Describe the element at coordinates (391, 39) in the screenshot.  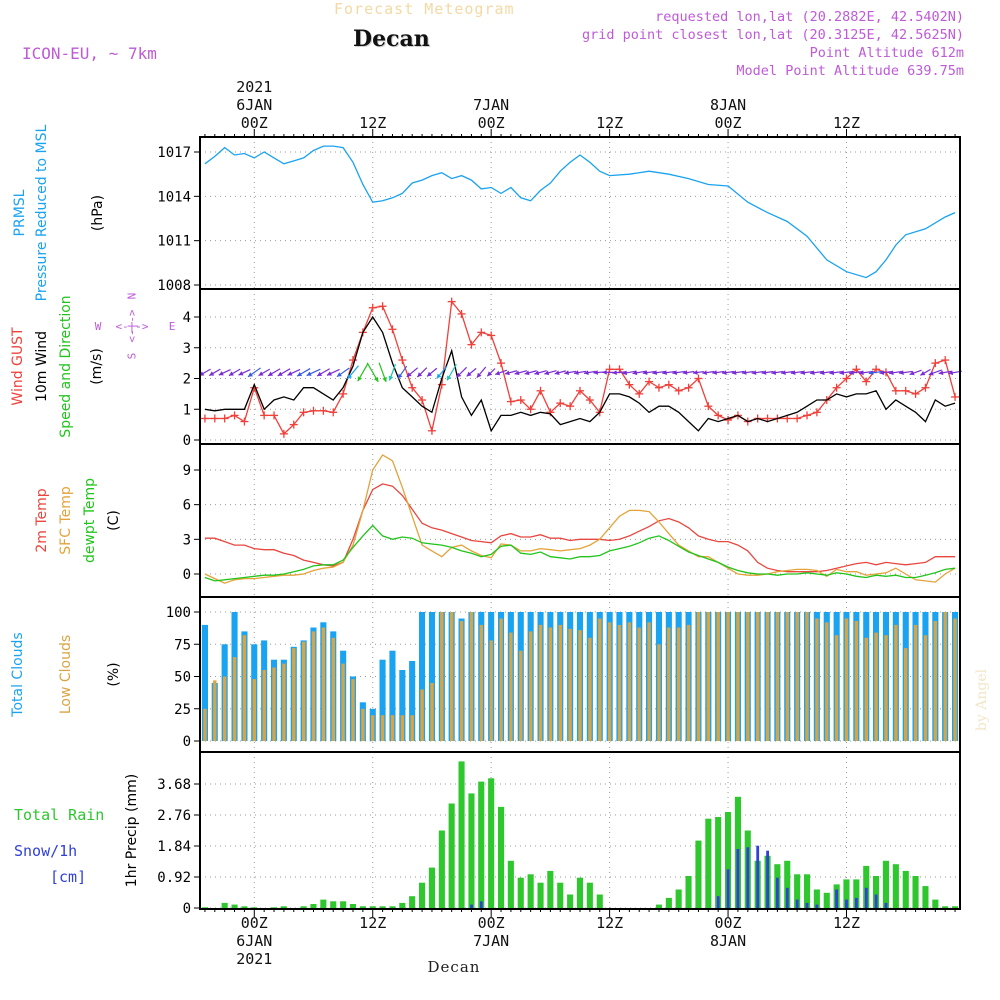
I see `location-title: Decan` at that location.